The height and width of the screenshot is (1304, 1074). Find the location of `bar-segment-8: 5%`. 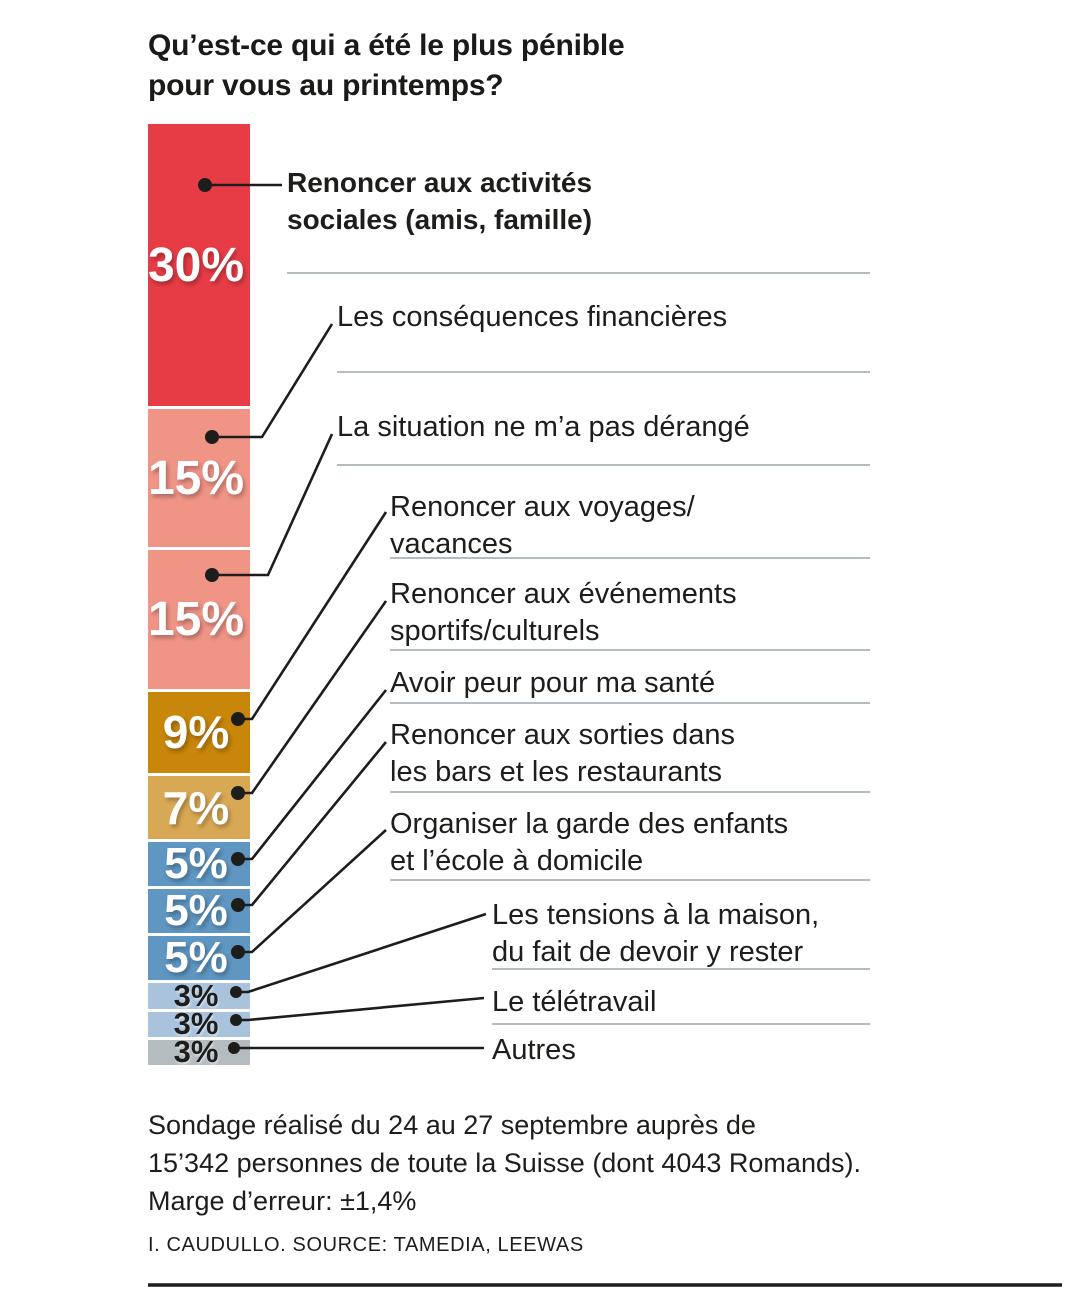

bar-segment-8: 5% is located at coordinates (199, 958).